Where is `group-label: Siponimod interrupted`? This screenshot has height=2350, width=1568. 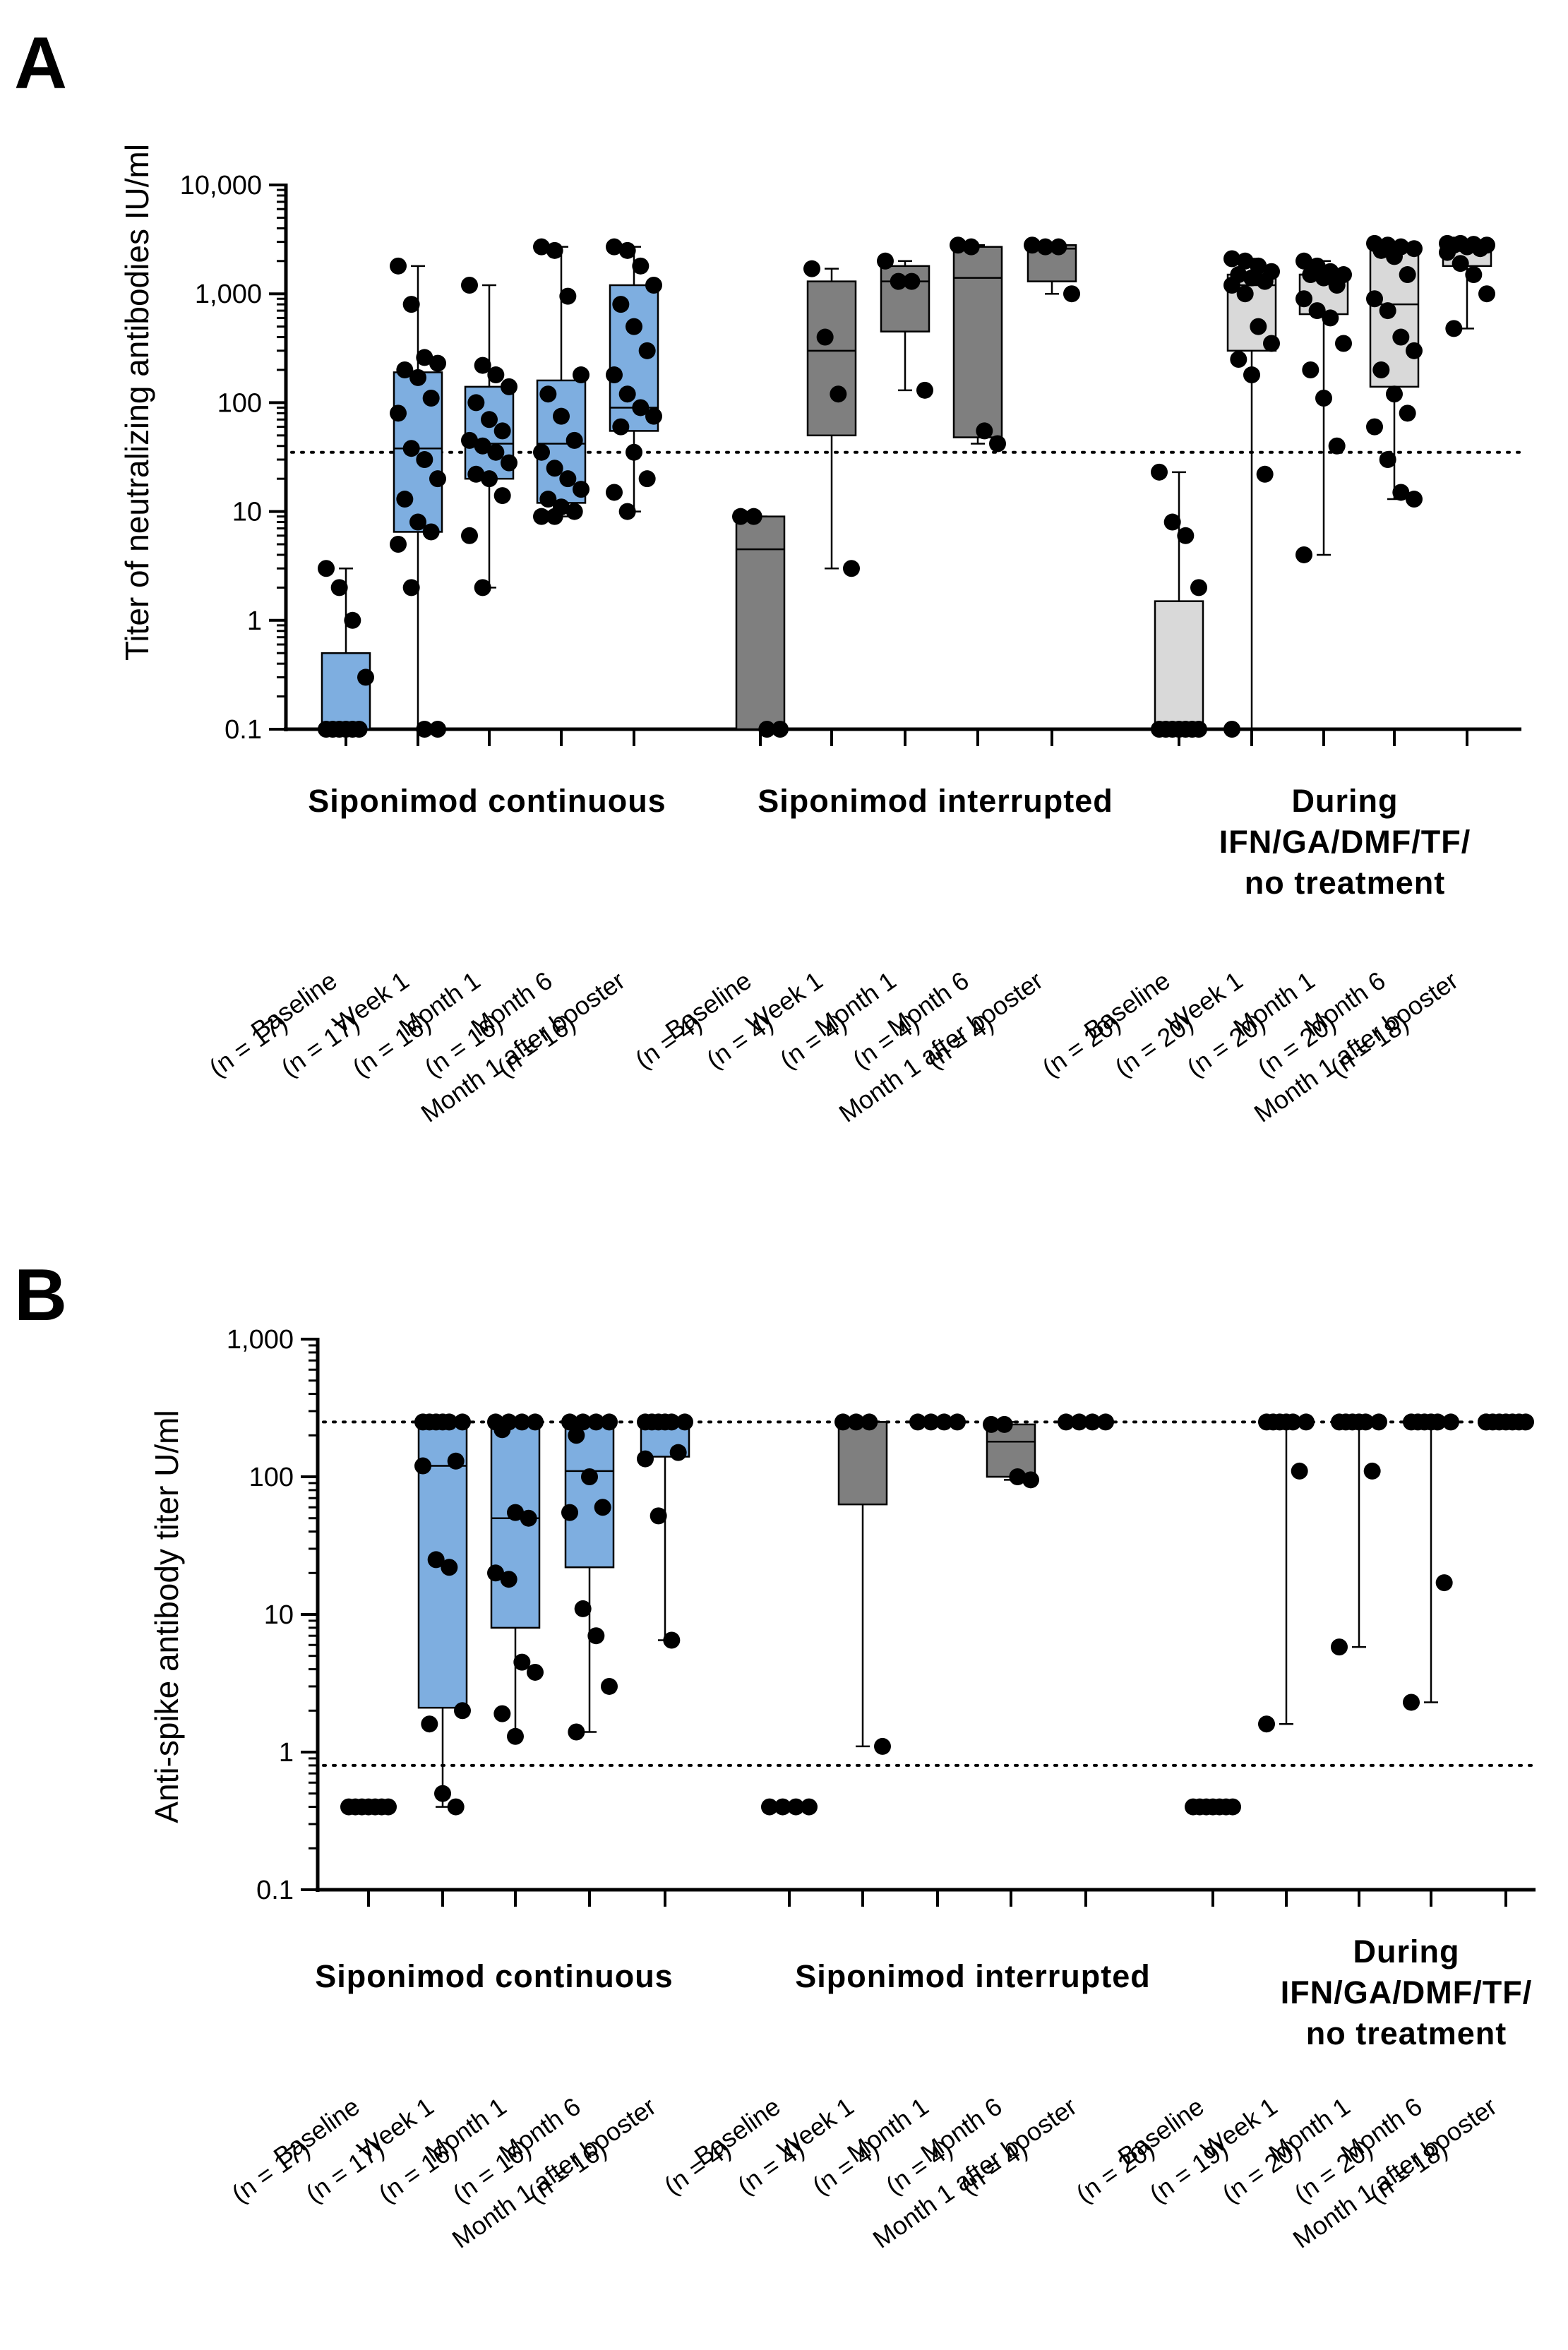 group-label: Siponimod interrupted is located at coordinates (972, 1976).